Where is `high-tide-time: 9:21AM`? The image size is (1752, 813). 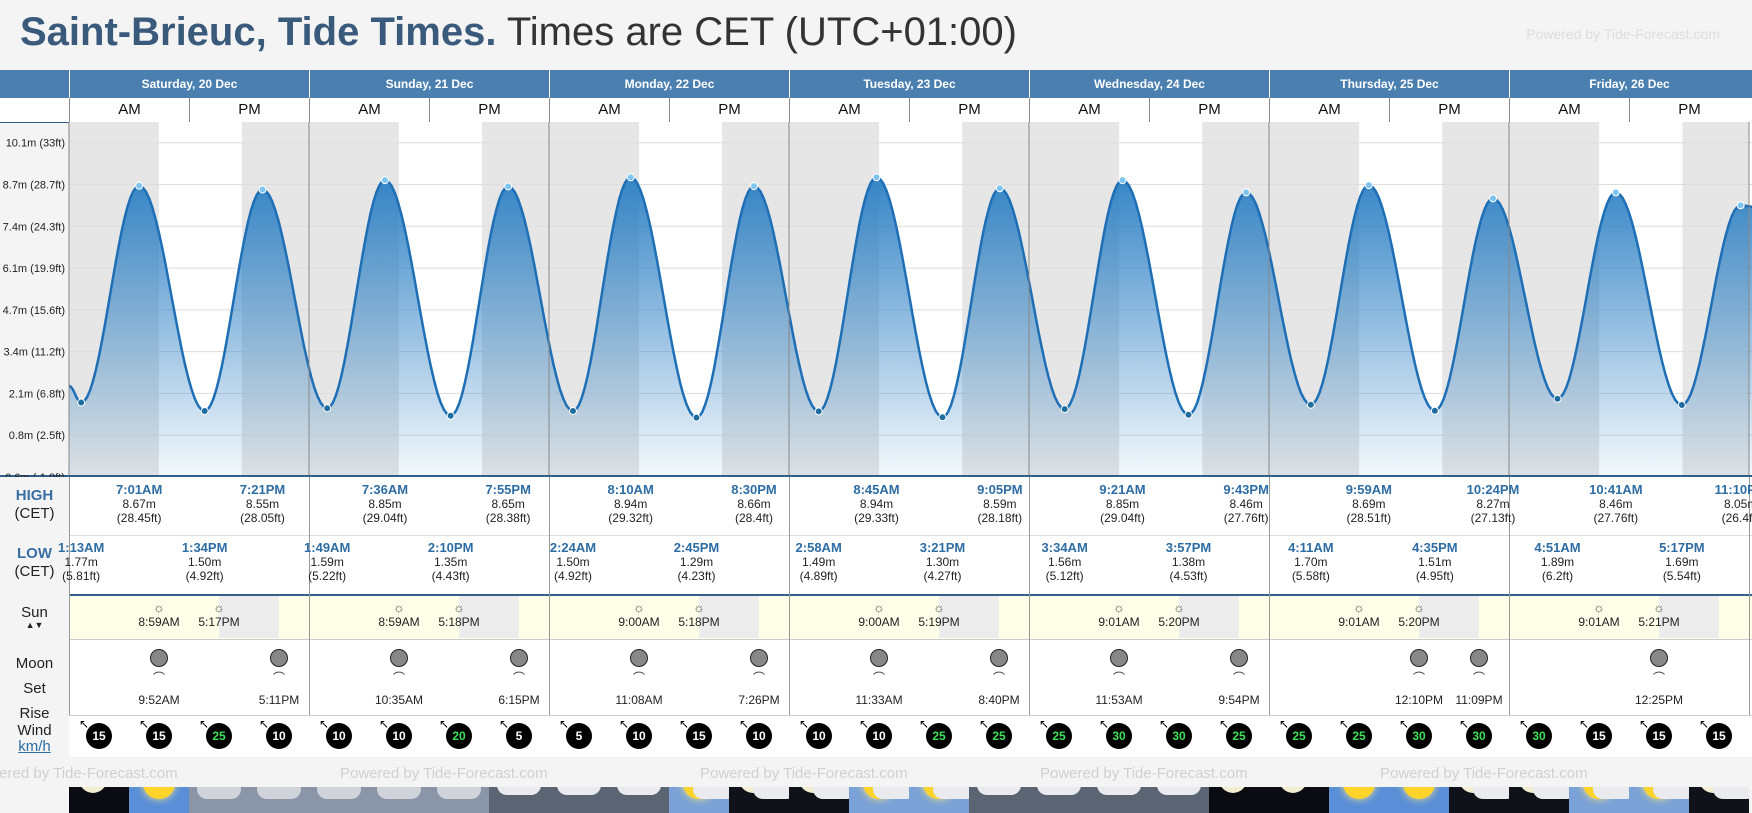
high-tide-time: 9:21AM is located at coordinates (1122, 489).